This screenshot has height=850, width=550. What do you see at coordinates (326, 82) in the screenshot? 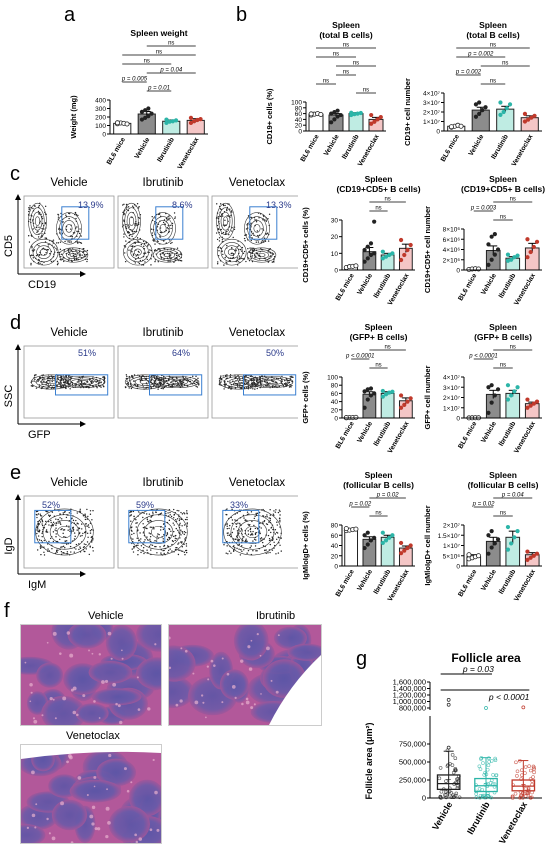
I see `significance-label: ns` at bounding box center [326, 82].